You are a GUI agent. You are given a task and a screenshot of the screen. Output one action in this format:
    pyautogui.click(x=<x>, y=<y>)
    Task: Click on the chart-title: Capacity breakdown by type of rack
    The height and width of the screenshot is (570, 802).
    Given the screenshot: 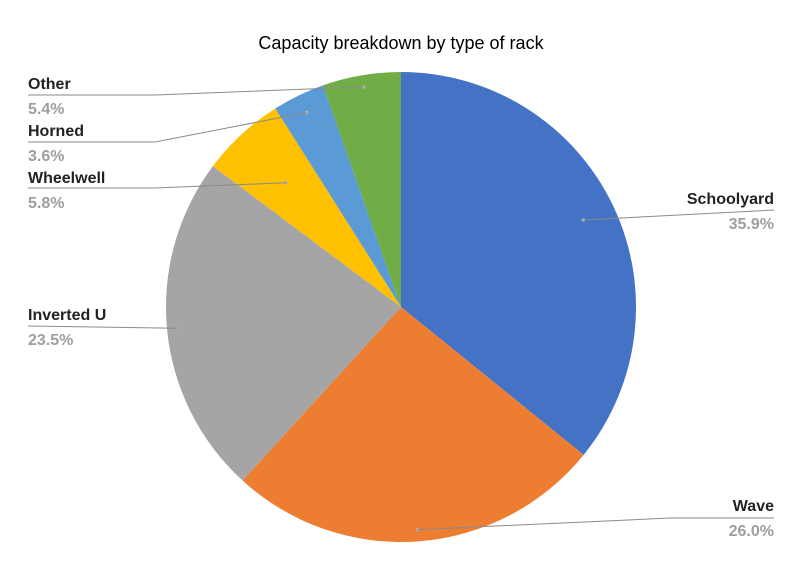 What is the action you would take?
    pyautogui.click(x=401, y=43)
    